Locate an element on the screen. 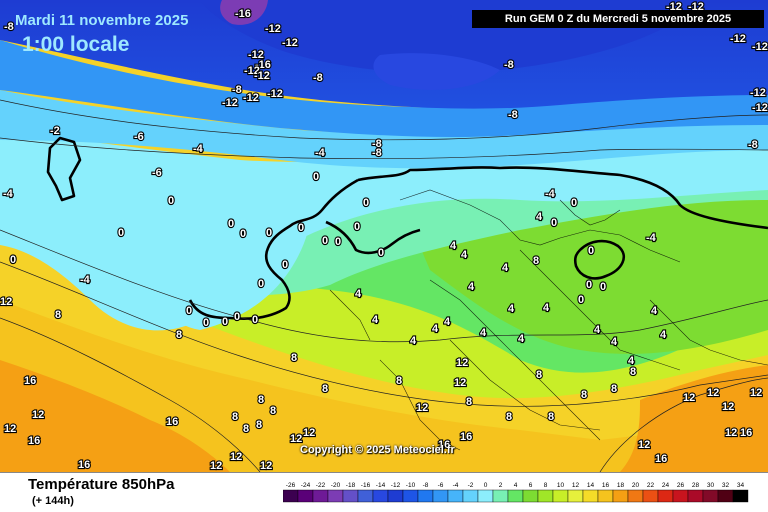  legend-tick-label: -12 is located at coordinates (396, 485).